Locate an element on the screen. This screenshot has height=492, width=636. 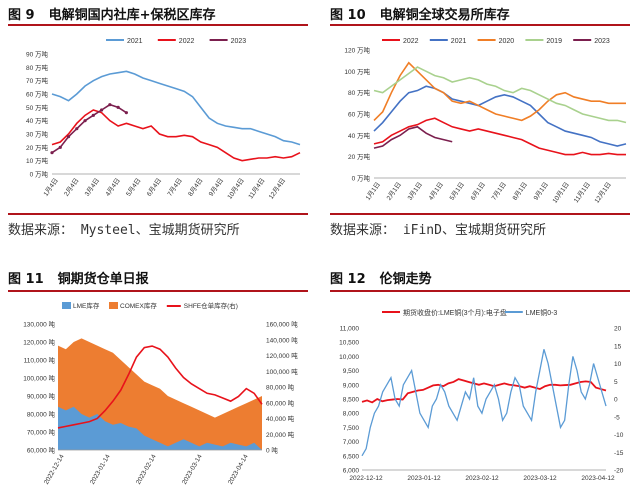
chart0-legend-label-2: 2023 is located at coordinates (239, 41).